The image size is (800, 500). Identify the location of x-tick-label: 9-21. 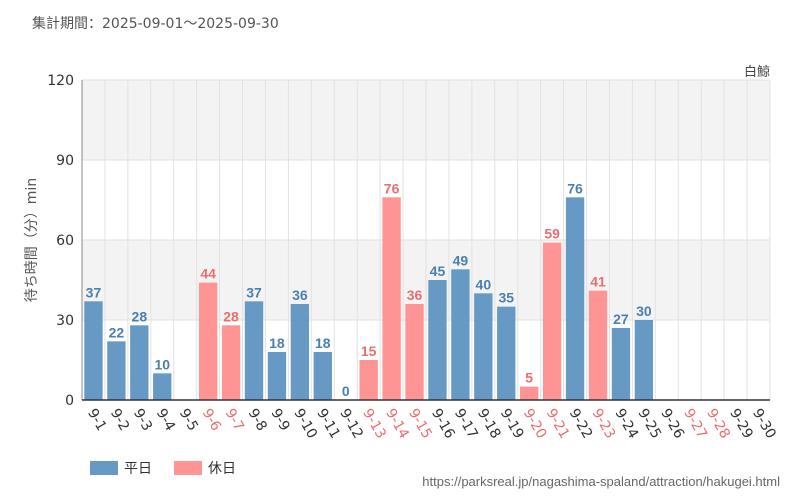
(558, 424).